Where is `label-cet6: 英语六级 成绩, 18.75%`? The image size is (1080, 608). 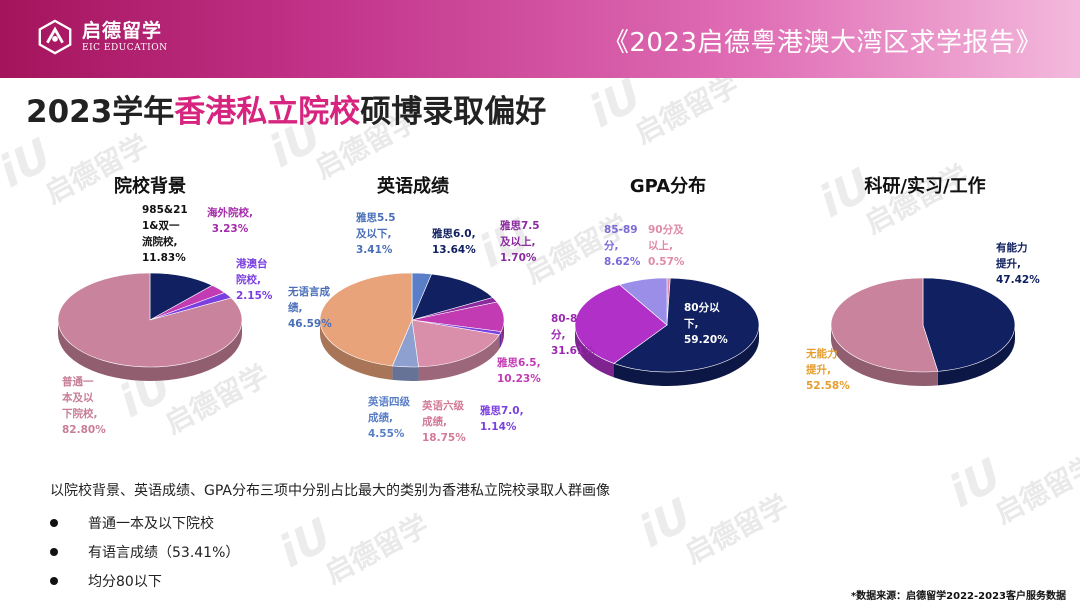 label-cet6: 英语六级 成绩, 18.75% is located at coordinates (444, 422).